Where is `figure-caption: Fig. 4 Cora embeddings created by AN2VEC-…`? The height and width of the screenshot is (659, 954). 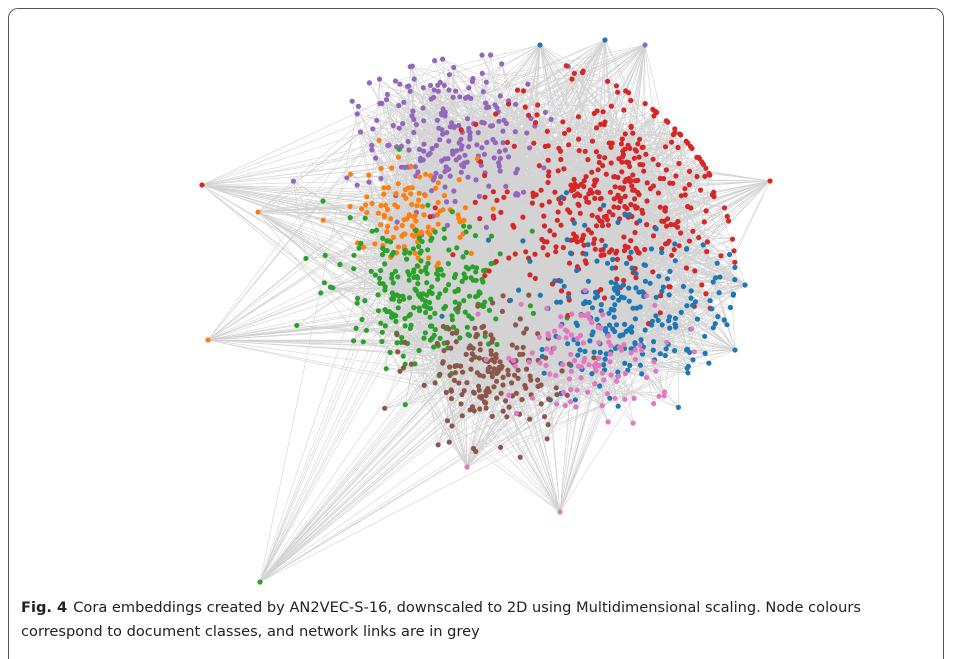
figure-caption: Fig. 4 Cora embeddings created by AN2VEC-… is located at coordinates (478, 620).